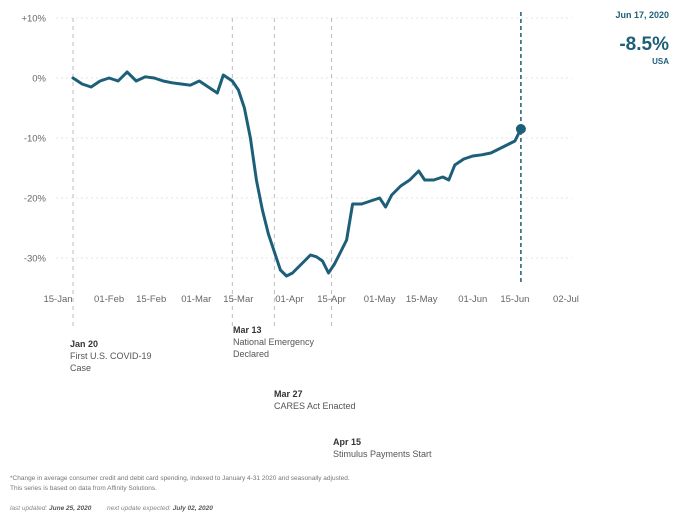 The height and width of the screenshot is (517, 683). I want to click on event-date: Jan 20, so click(84, 344).